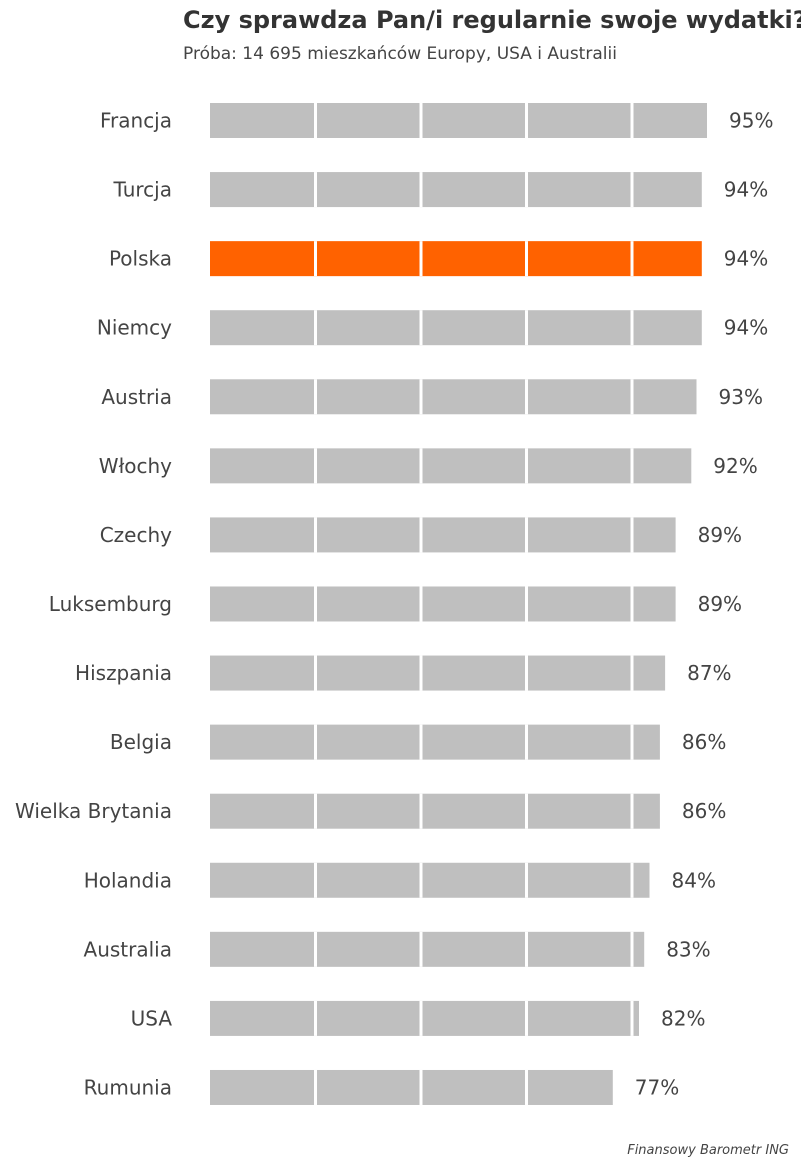 The height and width of the screenshot is (1173, 801). What do you see at coordinates (128, 1087) in the screenshot?
I see `category-label: Rumunia` at bounding box center [128, 1087].